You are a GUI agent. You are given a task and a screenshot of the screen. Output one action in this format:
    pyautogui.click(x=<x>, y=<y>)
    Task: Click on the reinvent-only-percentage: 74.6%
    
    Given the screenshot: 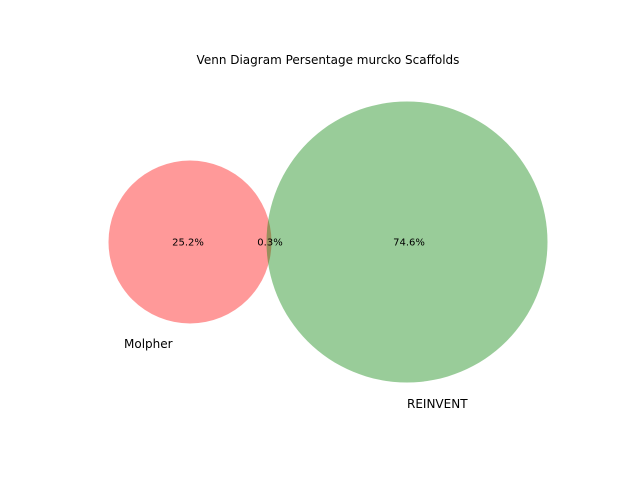 What is the action you would take?
    pyautogui.click(x=409, y=243)
    